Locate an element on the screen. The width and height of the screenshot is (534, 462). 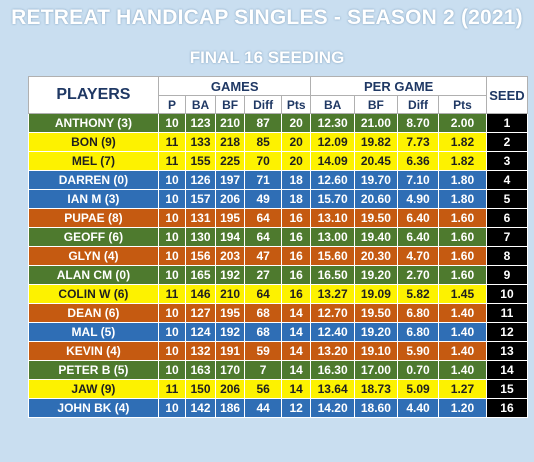
header-sub-row: P BA BF Diff Pts BA BF Diff Pts is located at coordinates (278, 104).